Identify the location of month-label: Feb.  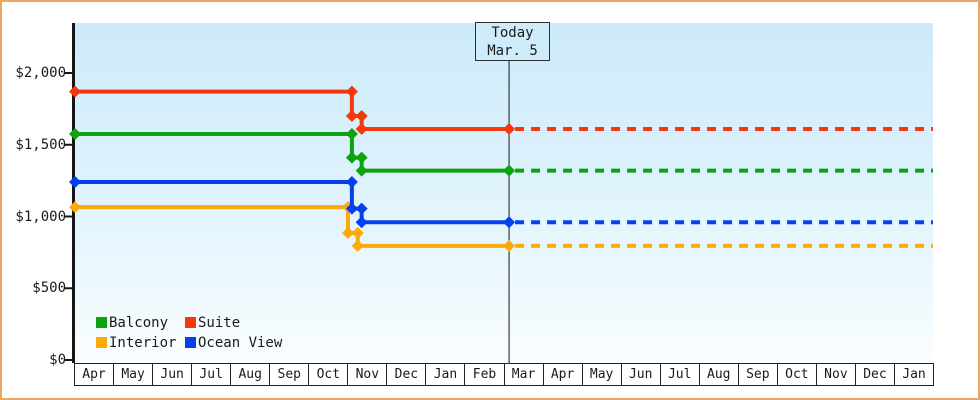
(483, 374).